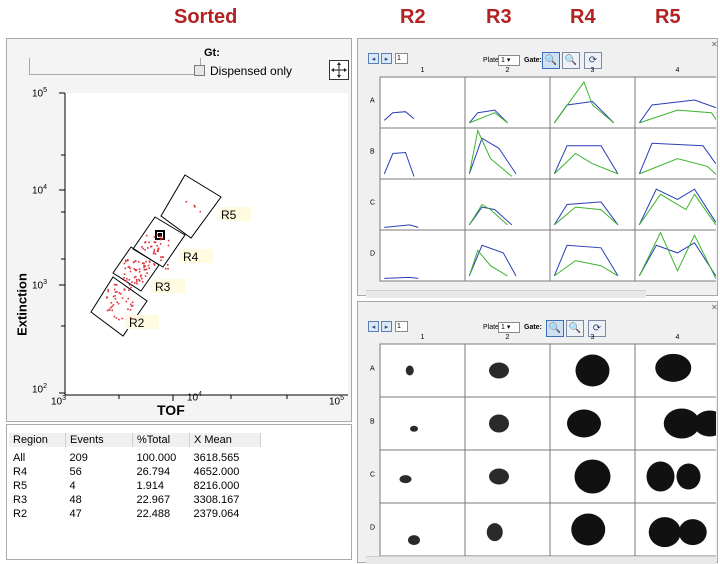 The height and width of the screenshot is (564, 720). What do you see at coordinates (126, 458) in the screenshot?
I see `table-row: All 209 100.000 3618.565` at bounding box center [126, 458].